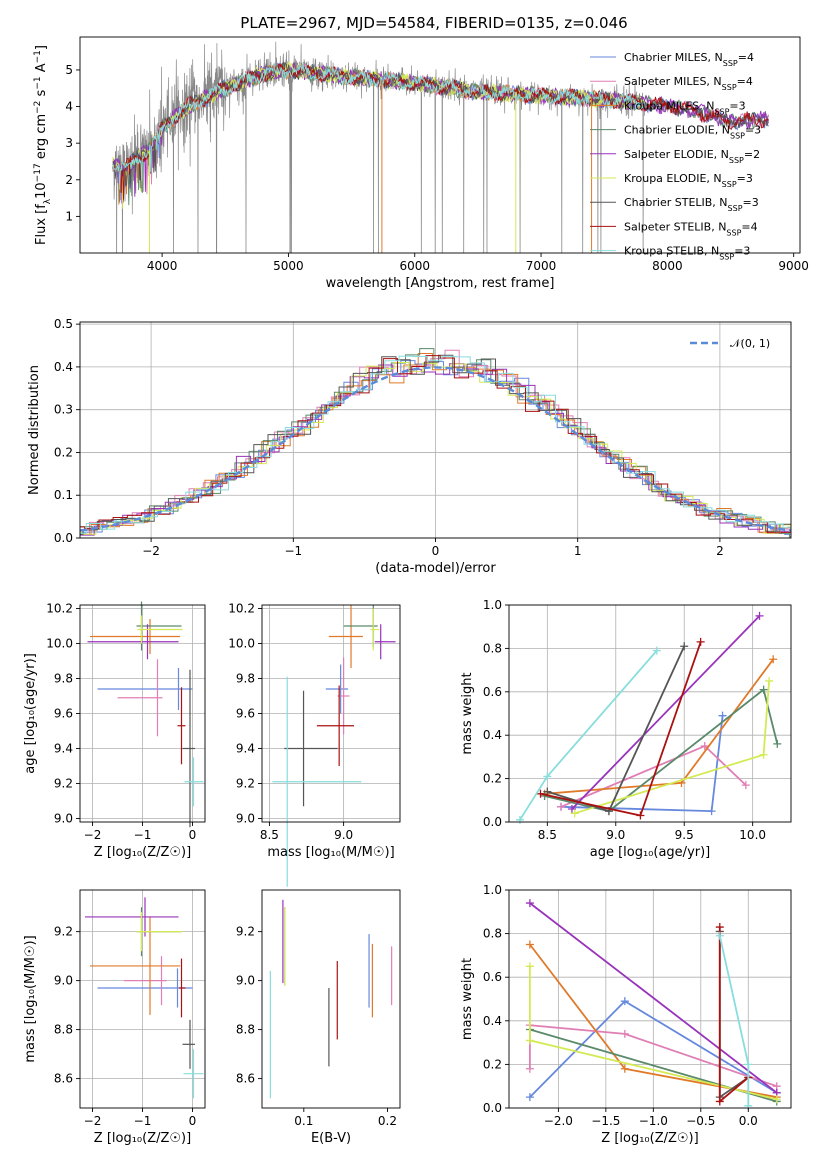 The width and height of the screenshot is (819, 1170). Describe the element at coordinates (684, 835) in the screenshot. I see `x-tick-label-2: 9.5` at that location.